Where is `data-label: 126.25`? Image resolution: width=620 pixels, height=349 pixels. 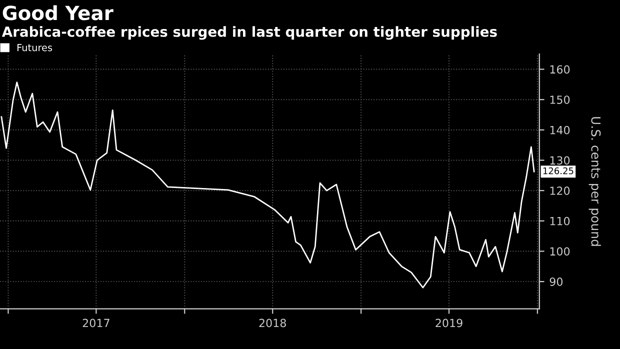
data-label: 126.25 is located at coordinates (558, 170).